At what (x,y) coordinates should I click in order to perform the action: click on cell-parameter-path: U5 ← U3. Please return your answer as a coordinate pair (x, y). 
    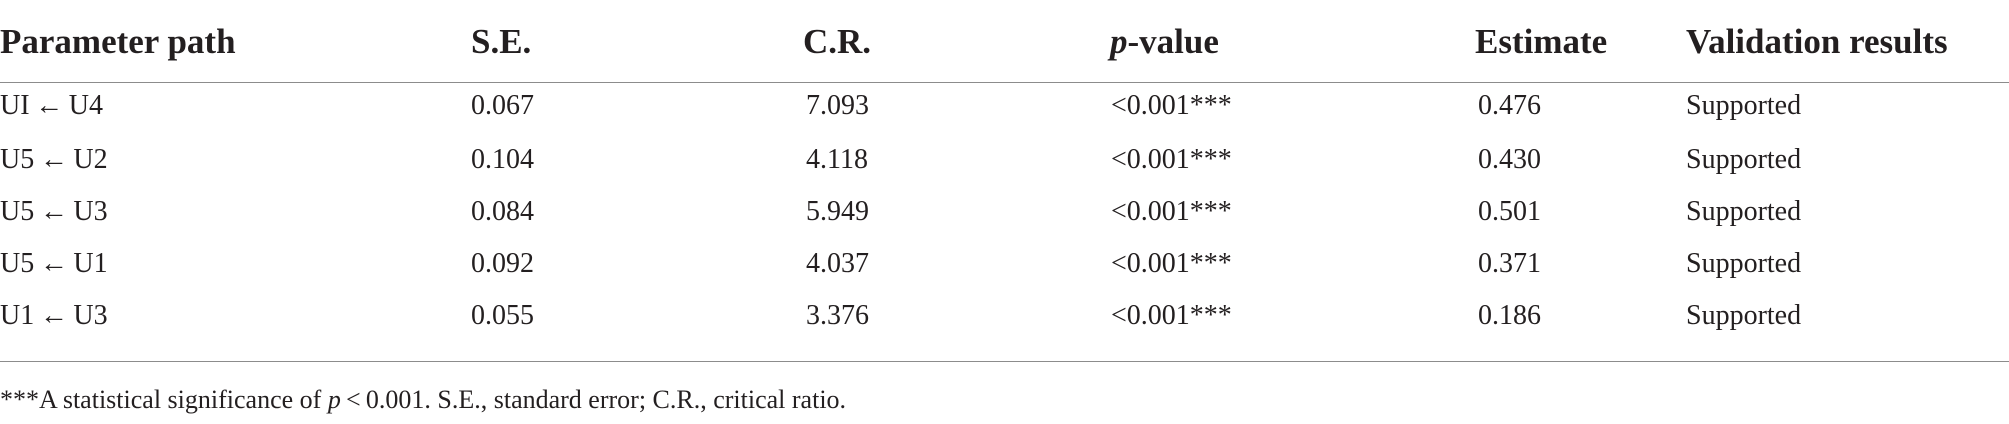
    Looking at the image, I should click on (54, 211).